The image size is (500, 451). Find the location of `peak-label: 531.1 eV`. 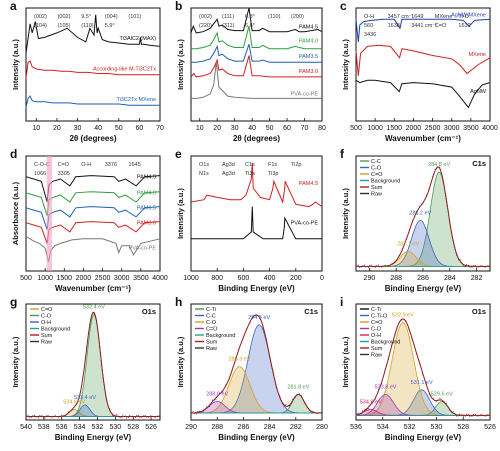

peak-label: 531.1 eV is located at coordinates (422, 383).